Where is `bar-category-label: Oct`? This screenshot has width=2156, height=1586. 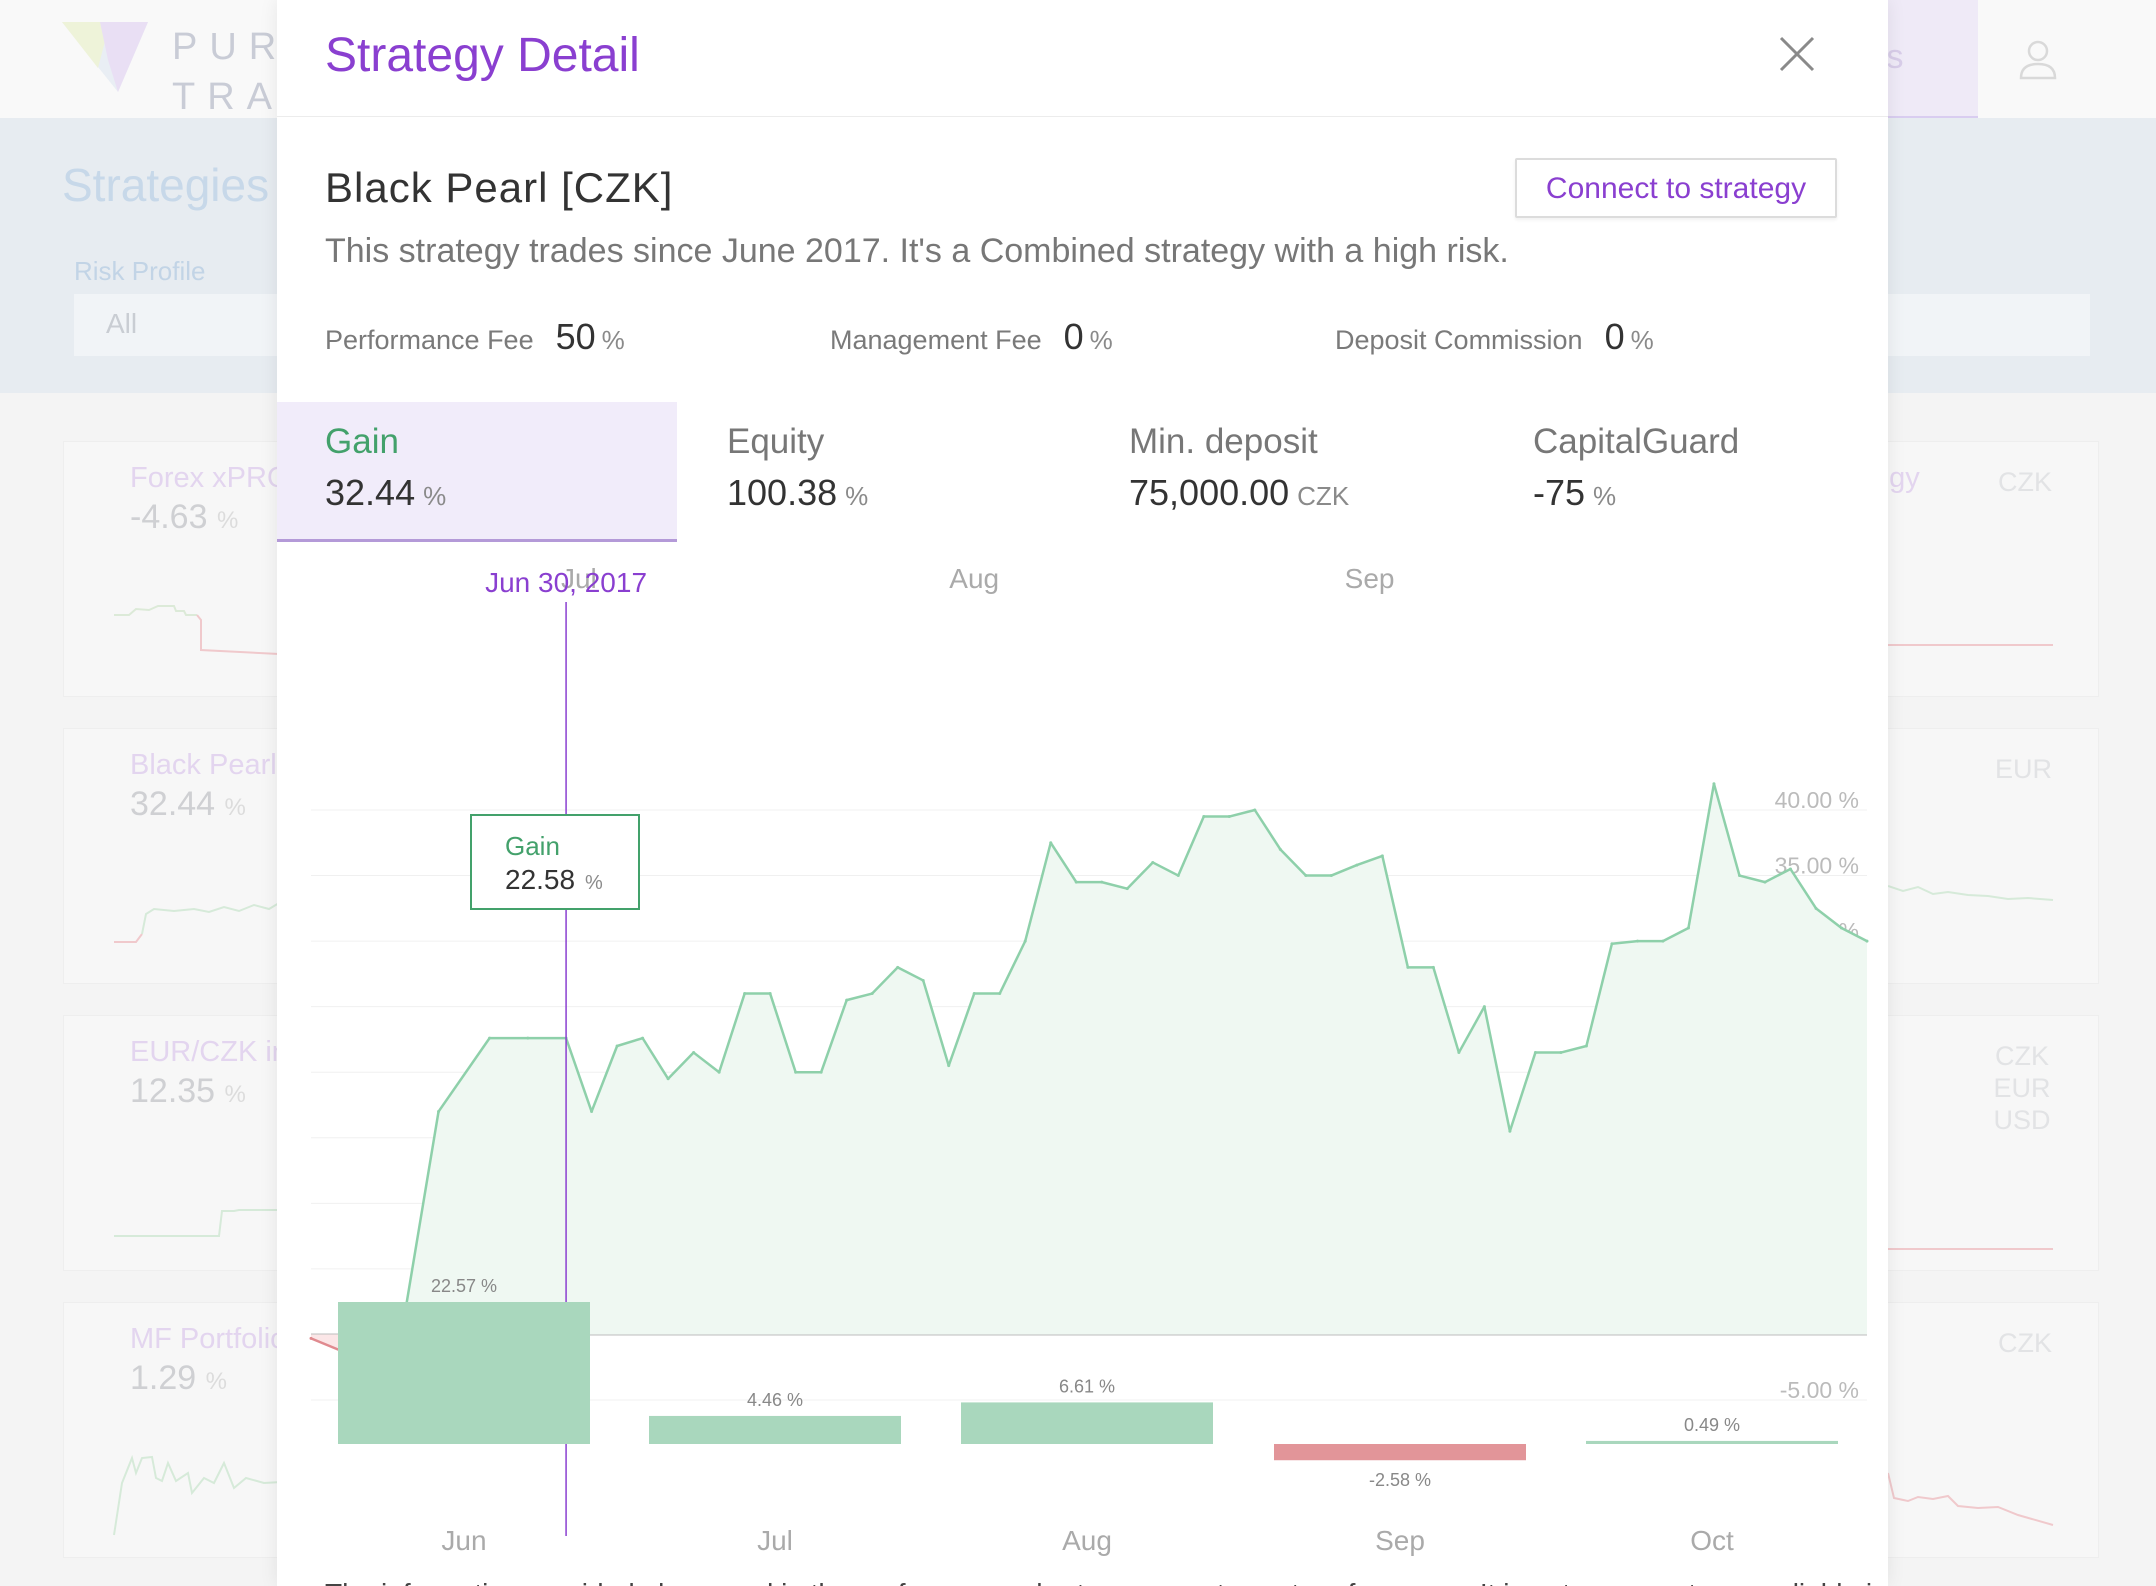 bar-category-label: Oct is located at coordinates (1712, 1540).